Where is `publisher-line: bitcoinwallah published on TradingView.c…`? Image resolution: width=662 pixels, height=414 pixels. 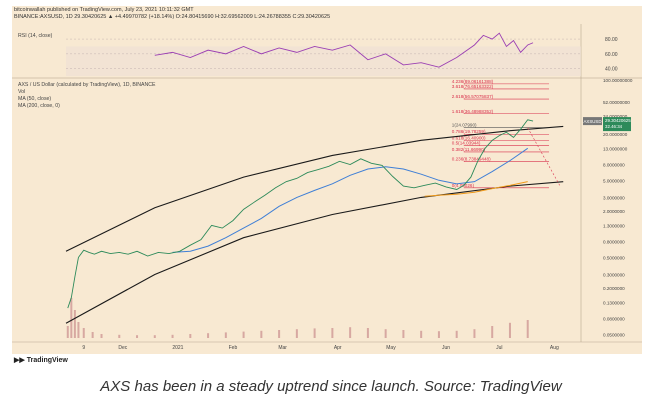 publisher-line: bitcoinwallah published on TradingView.c… is located at coordinates (104, 10).